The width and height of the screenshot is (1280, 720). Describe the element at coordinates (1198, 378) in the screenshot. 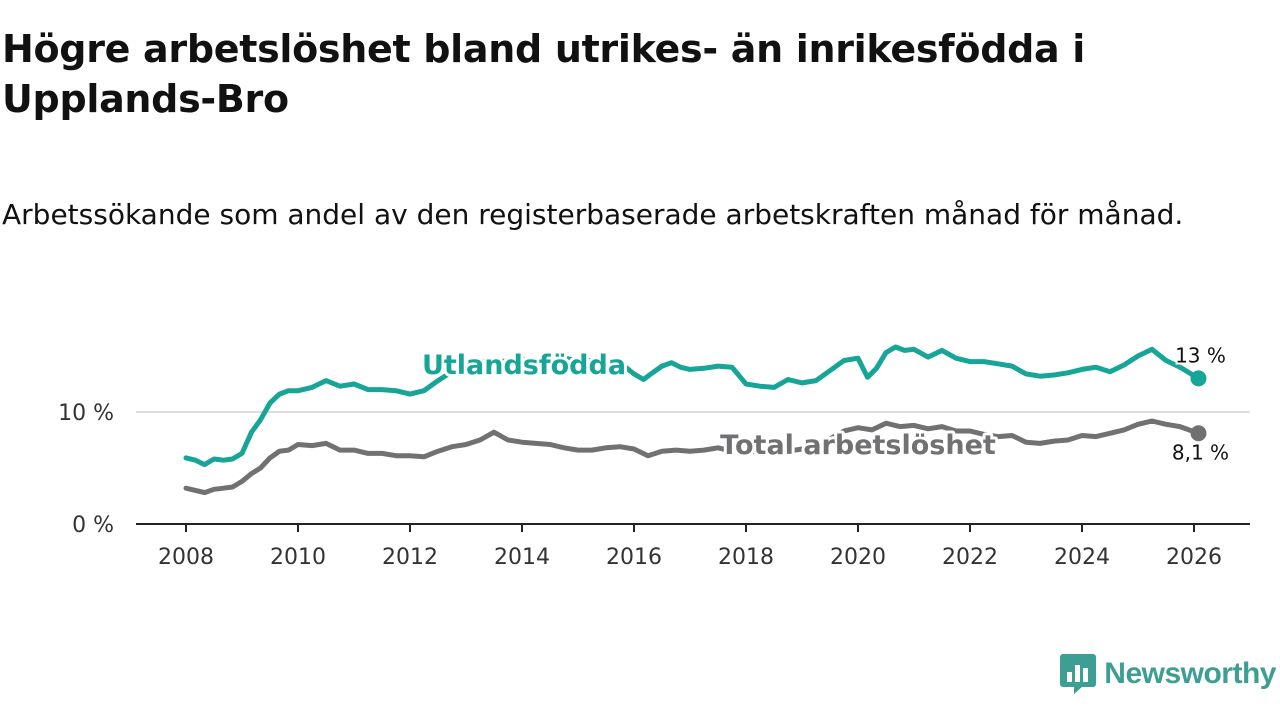

I see `end-marker-utlandsf-dda` at that location.